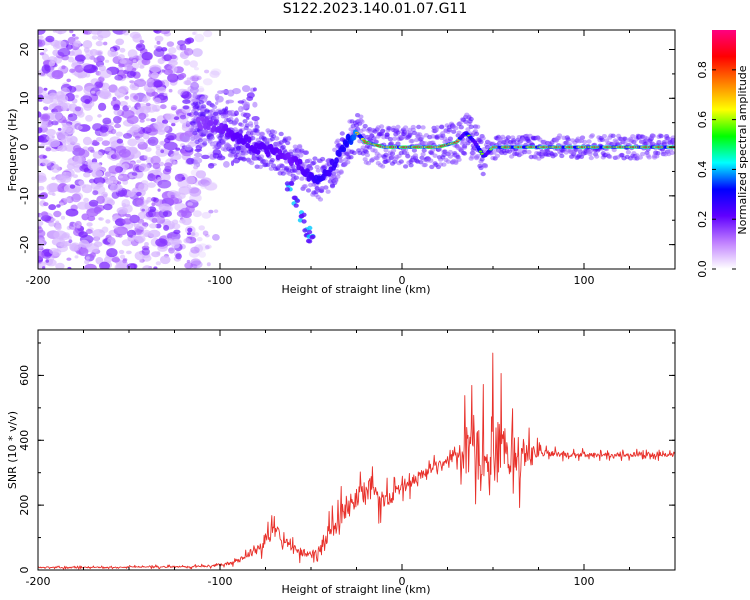 The height and width of the screenshot is (600, 750). I want to click on ridge-peak, so click(482, 153).